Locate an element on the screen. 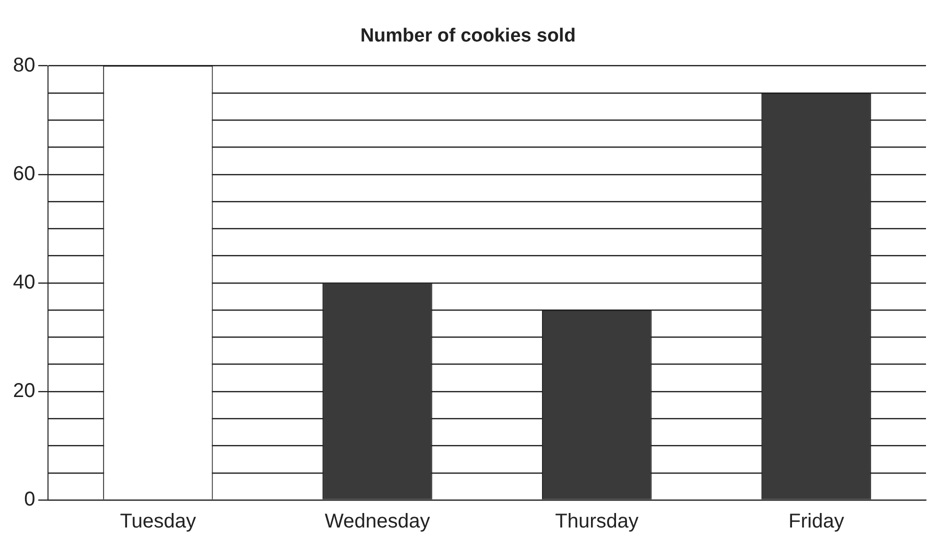 Image resolution: width=936 pixels, height=549 pixels. x-tick-label: Friday is located at coordinates (816, 521).